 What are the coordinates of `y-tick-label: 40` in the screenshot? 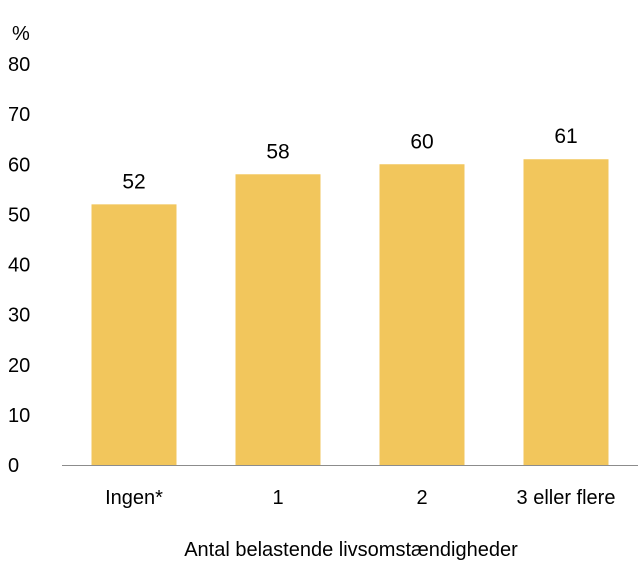 It's located at (19, 266).